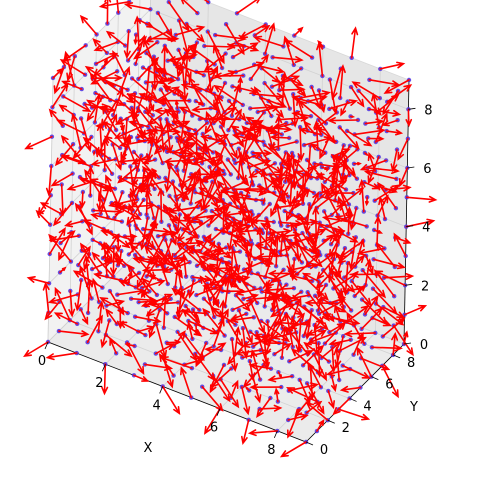 The height and width of the screenshot is (482, 490). Describe the element at coordinates (324, 450) in the screenshot. I see `y-tick-label: 0` at that location.